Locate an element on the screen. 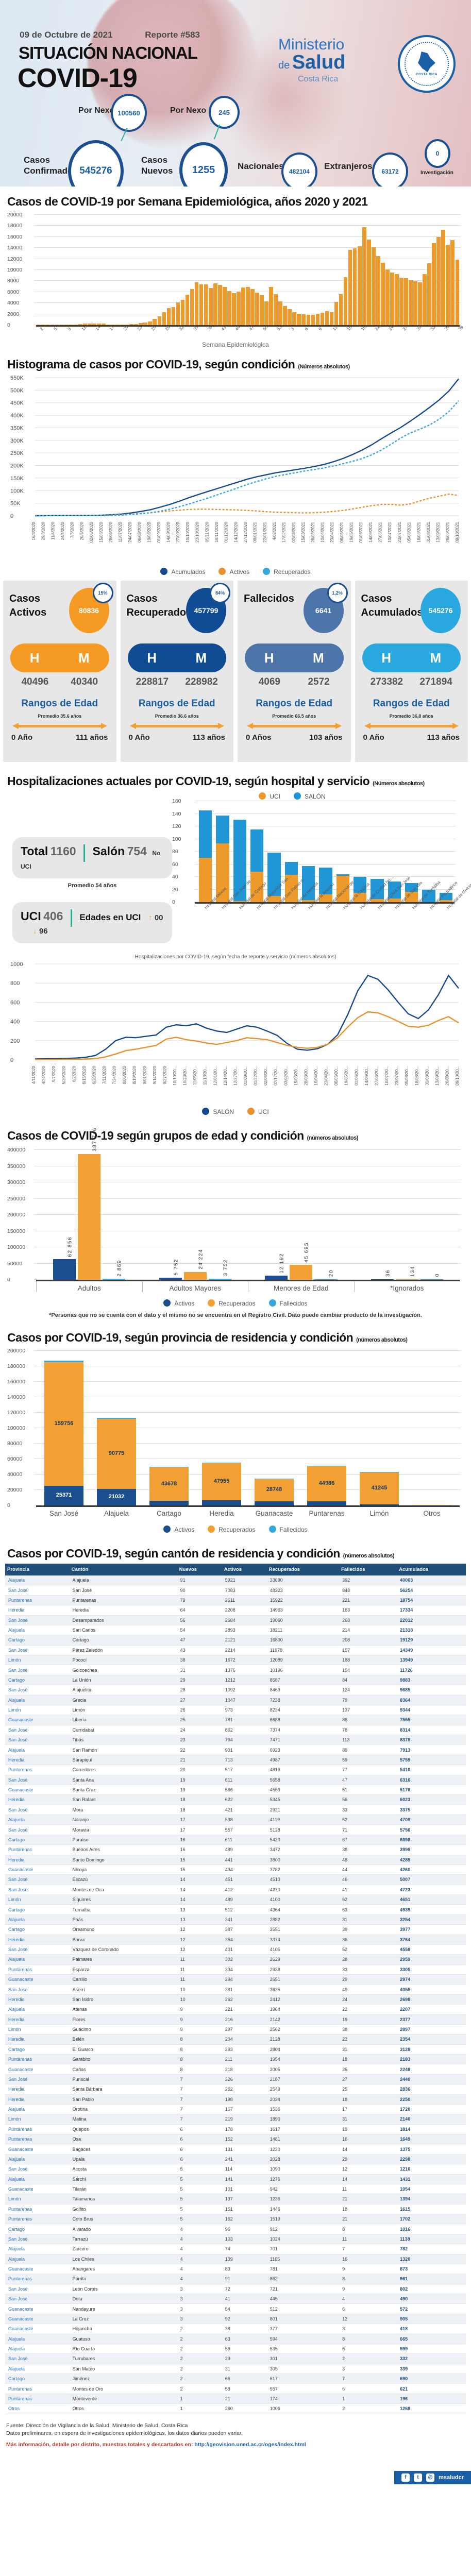  province-bar-Cartago: 43678 is located at coordinates (169, 1486).